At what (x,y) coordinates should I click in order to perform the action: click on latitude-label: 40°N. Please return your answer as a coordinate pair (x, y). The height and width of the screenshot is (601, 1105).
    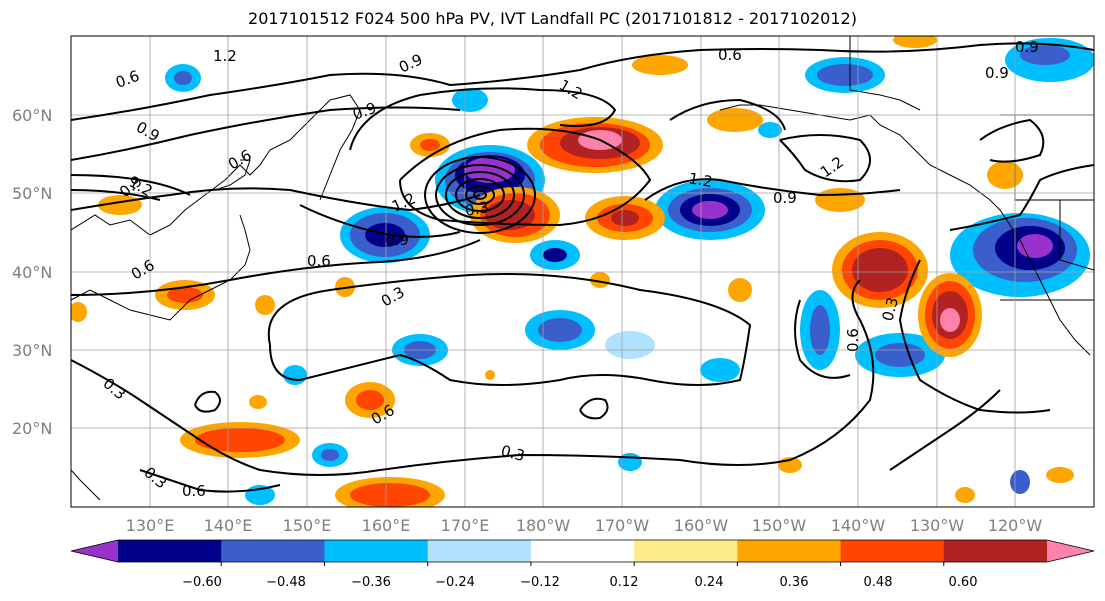
    Looking at the image, I should click on (32, 272).